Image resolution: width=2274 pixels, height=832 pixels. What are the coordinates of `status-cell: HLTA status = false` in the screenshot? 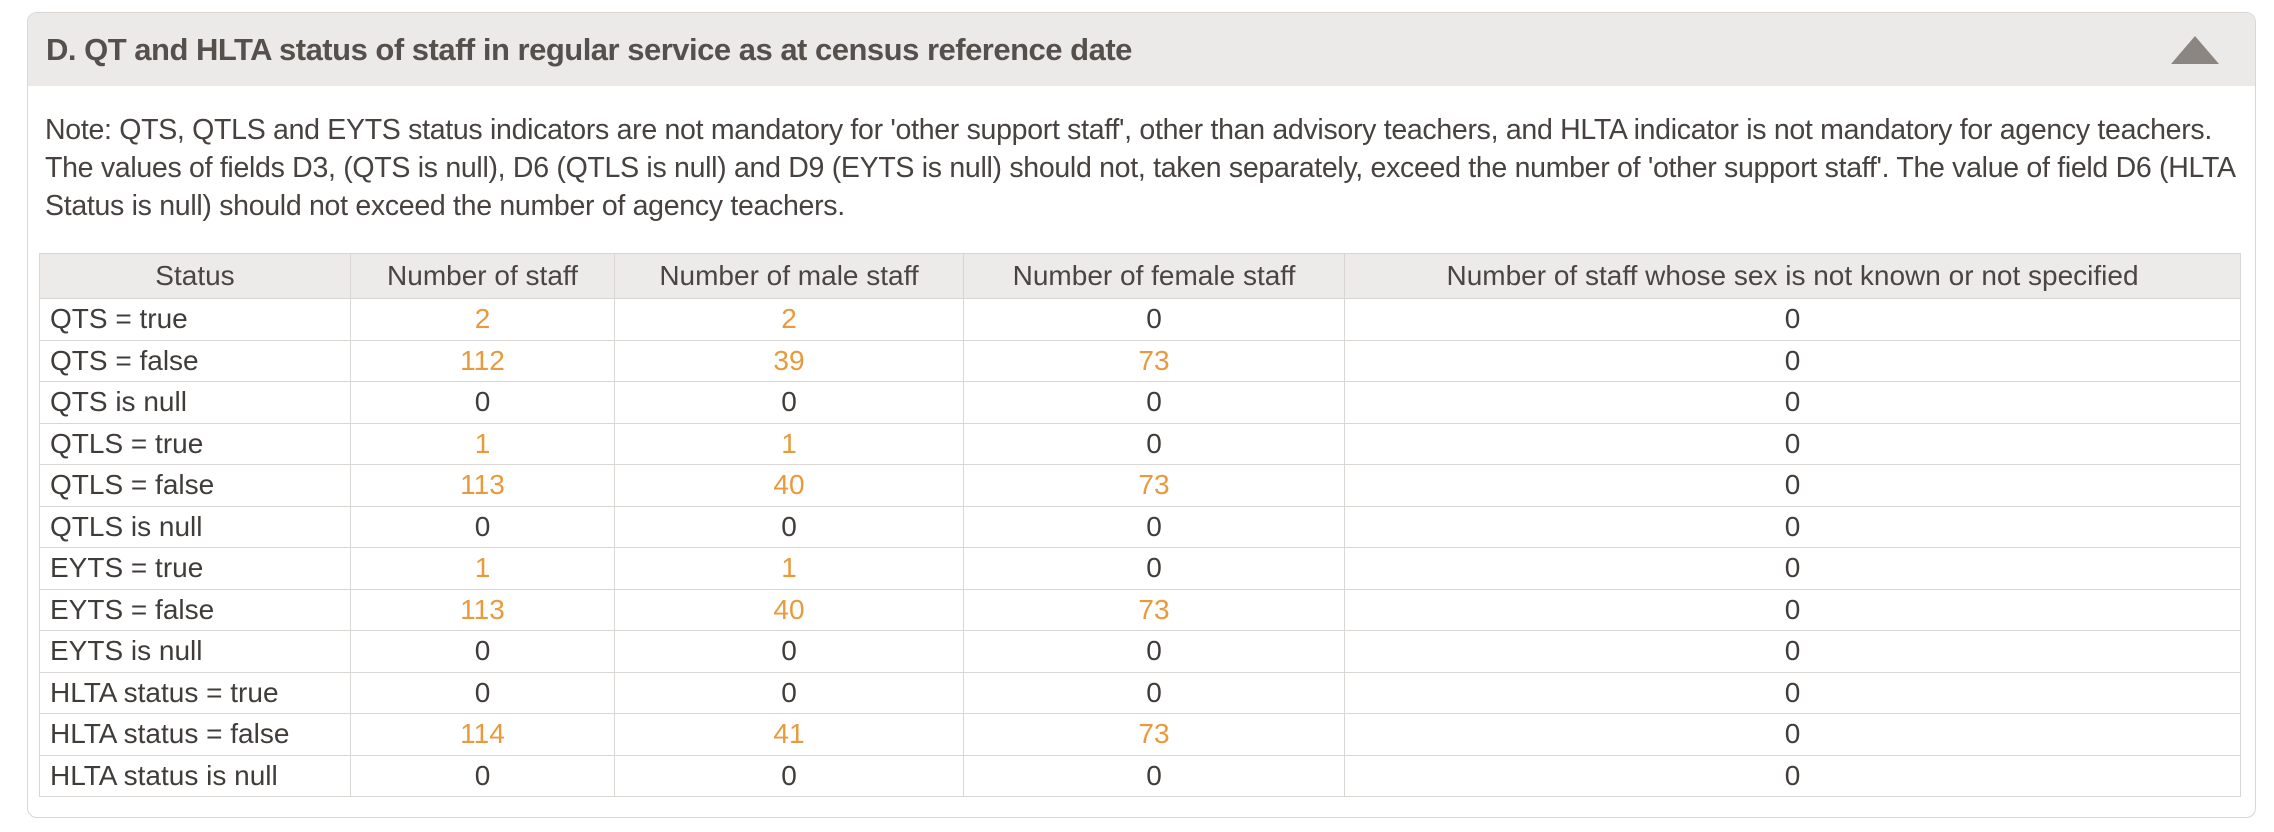 It's located at (195, 734).